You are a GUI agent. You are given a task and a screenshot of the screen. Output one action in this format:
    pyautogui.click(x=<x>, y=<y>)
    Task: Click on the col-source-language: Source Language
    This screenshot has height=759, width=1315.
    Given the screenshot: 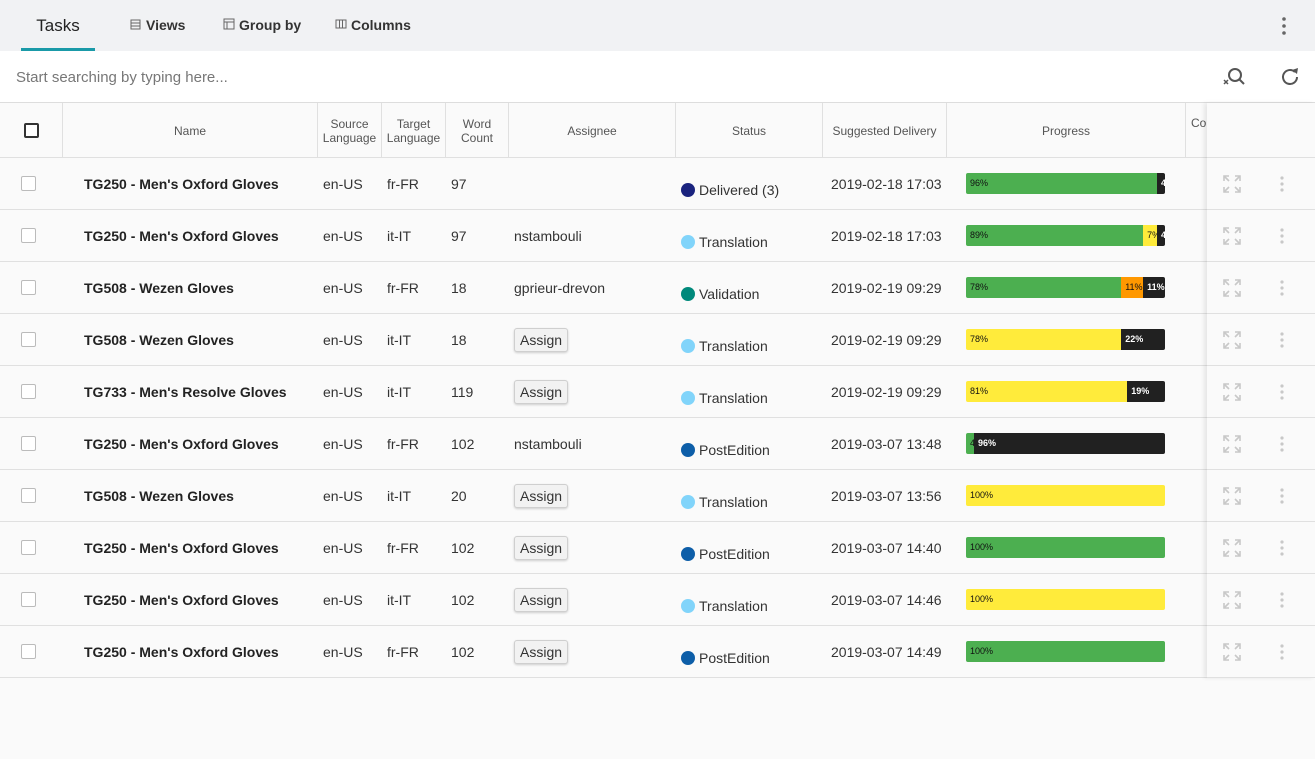 What is the action you would take?
    pyautogui.click(x=350, y=130)
    